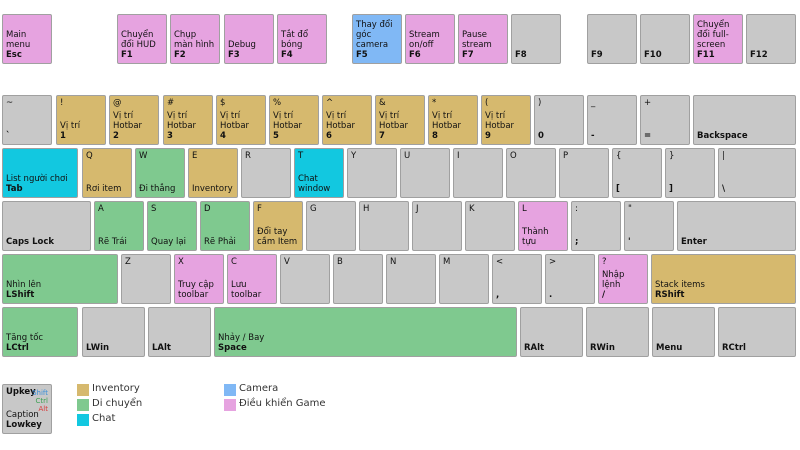 The width and height of the screenshot is (800, 450). Describe the element at coordinates (117, 103) in the screenshot. I see `key-upper: @` at that location.